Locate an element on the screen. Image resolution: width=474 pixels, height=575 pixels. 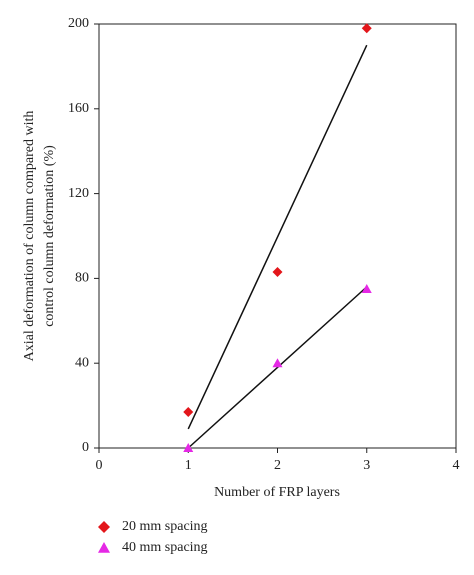
y-tick-label: 160 is located at coordinates (78, 108).